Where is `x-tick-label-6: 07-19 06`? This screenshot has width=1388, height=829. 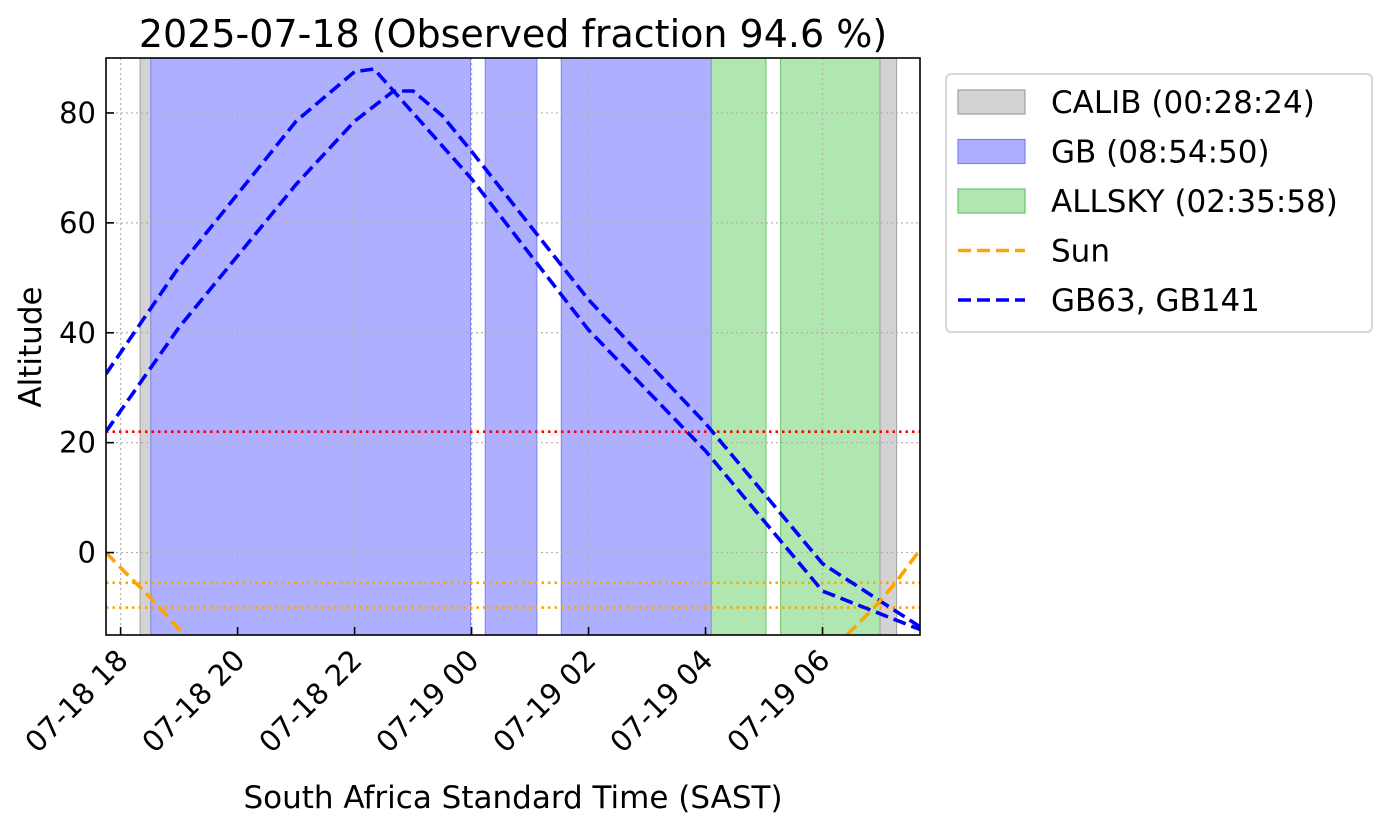 x-tick-label-6: 07-19 06 is located at coordinates (778, 701).